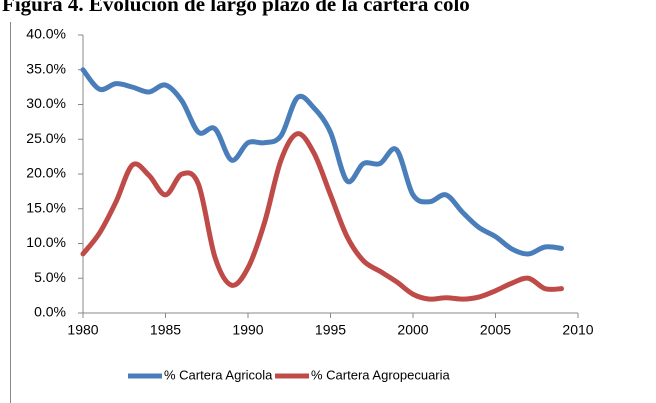 The width and height of the screenshot is (656, 403). I want to click on y-tick-label: 10.0%, so click(46, 242).